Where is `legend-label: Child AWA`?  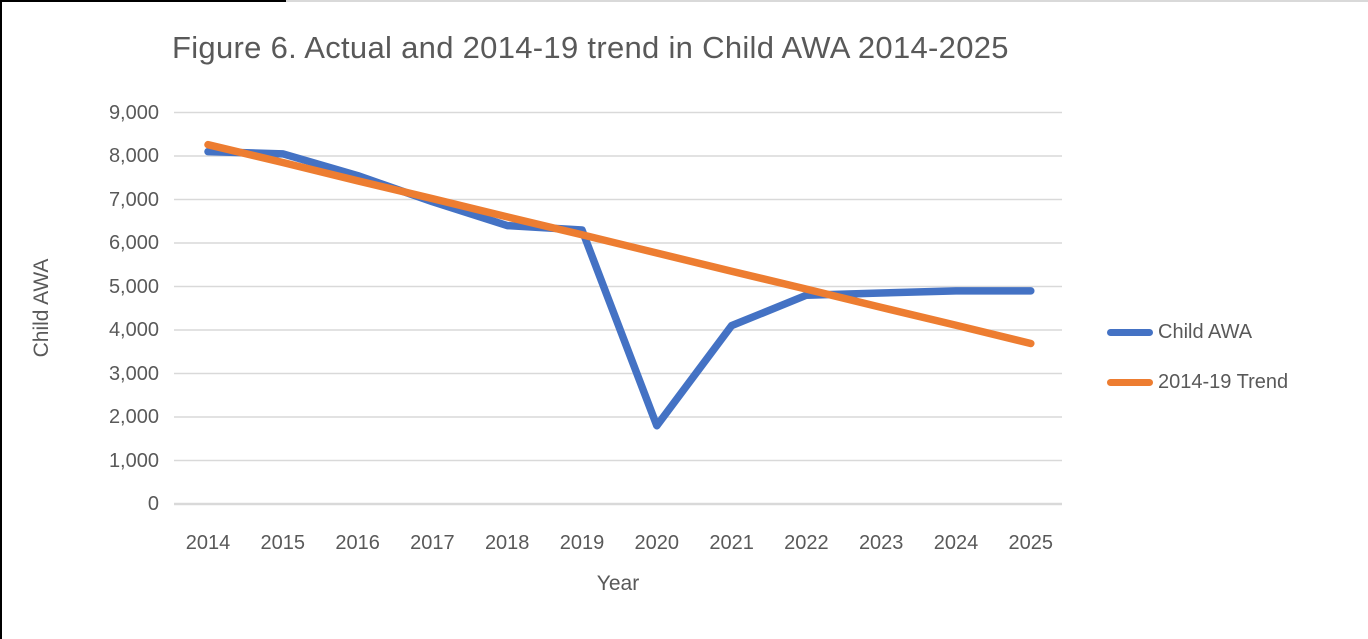
legend-label: Child AWA is located at coordinates (1205, 331).